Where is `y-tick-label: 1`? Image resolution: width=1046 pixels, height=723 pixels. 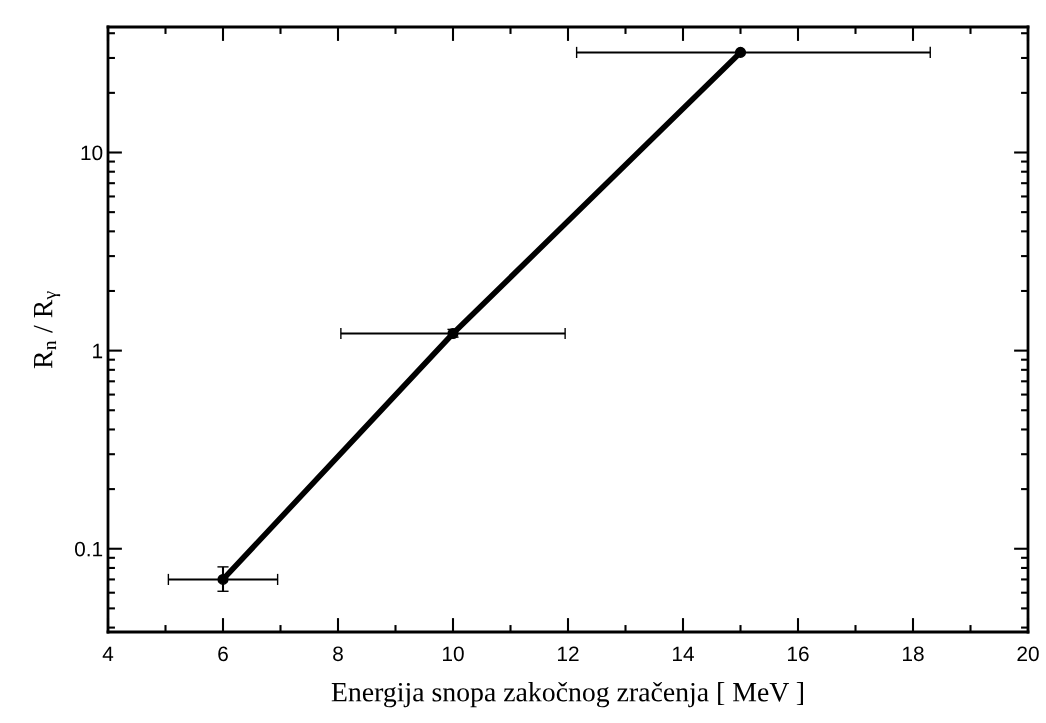 y-tick-label: 1 is located at coordinates (98, 351).